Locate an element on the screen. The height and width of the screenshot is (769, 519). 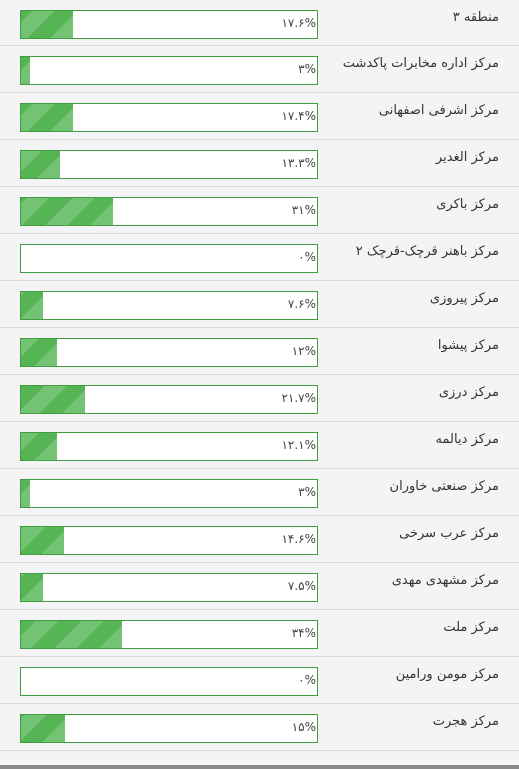
list-item: ۷.۵% مرکز مشهدی مهدی is located at coordinates (259, 586).